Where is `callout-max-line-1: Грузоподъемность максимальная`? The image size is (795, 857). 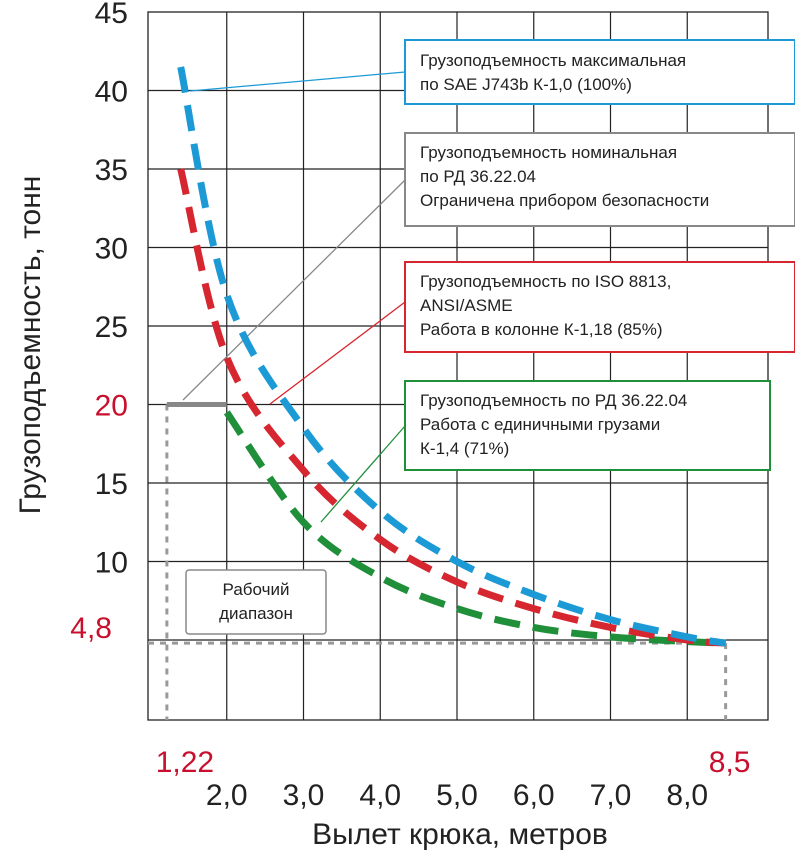
callout-max-line-1: Грузоподъемность максимальная is located at coordinates (553, 60).